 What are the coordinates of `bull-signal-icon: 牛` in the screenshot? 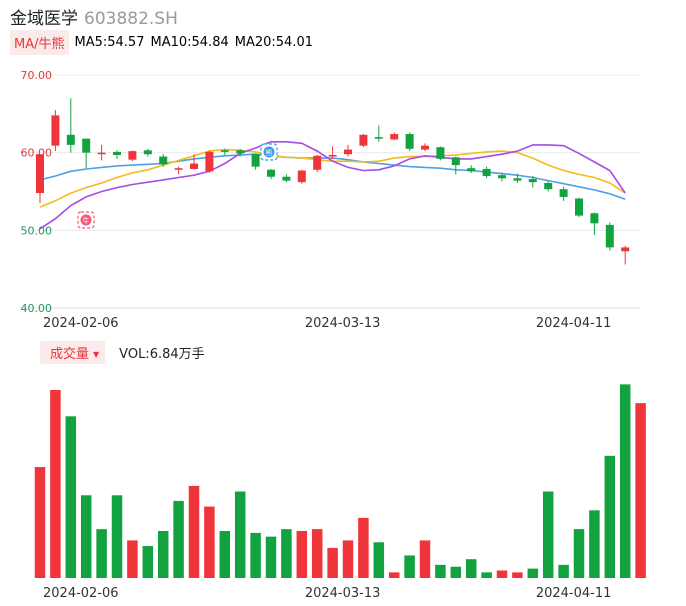 It's located at (86, 220).